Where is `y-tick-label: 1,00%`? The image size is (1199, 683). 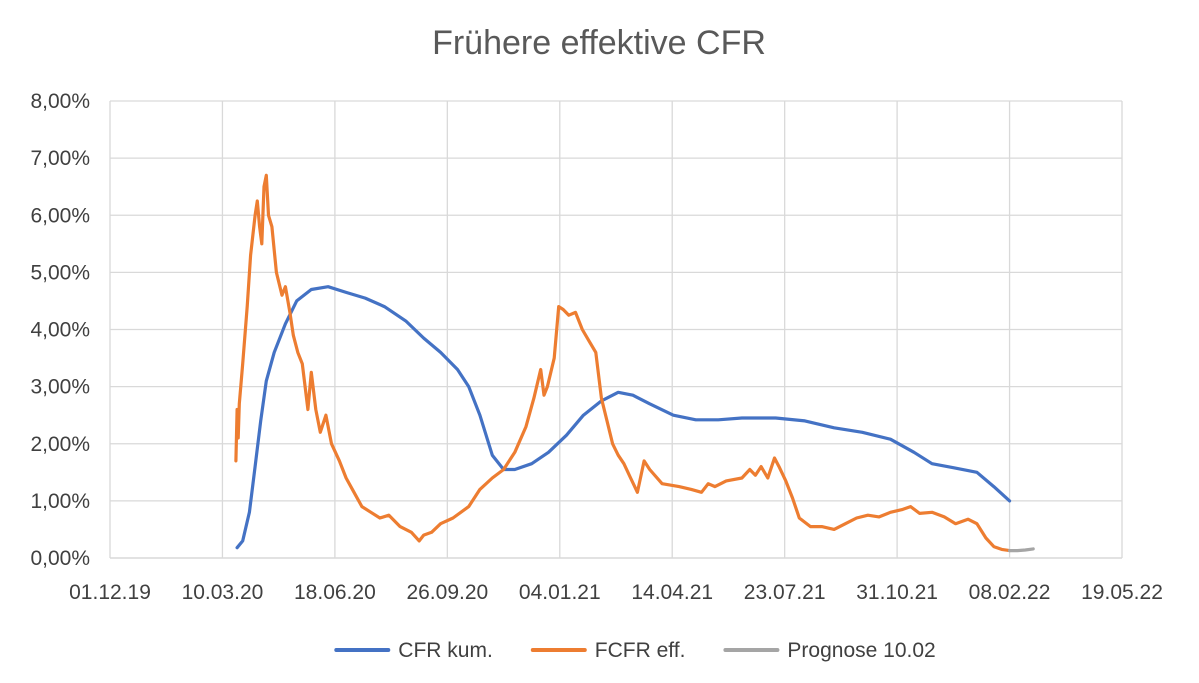
y-tick-label: 1,00% is located at coordinates (60, 501).